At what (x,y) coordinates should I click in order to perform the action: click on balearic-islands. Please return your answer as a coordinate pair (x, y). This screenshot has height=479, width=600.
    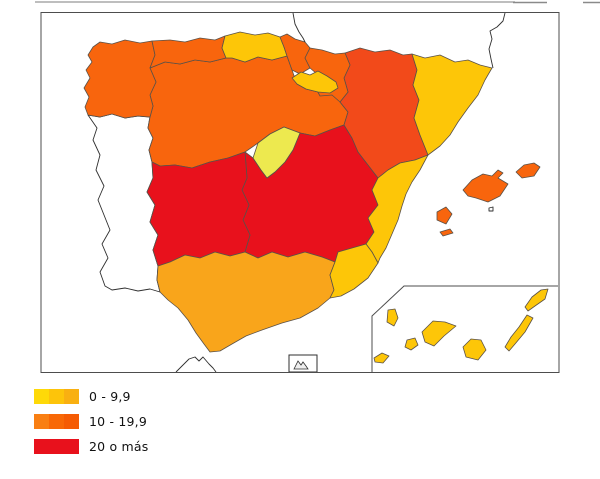
    Looking at the image, I should click on (488, 199).